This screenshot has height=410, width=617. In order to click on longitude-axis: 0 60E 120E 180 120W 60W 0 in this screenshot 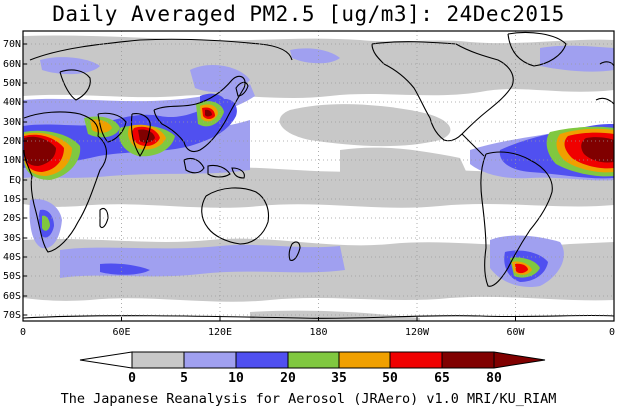, I will do `click(317, 332)`.